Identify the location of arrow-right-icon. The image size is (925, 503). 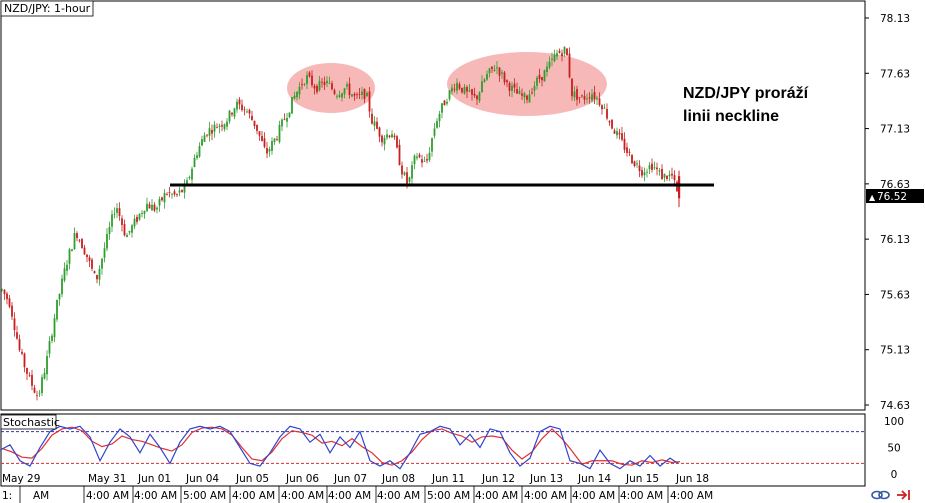
(903, 495).